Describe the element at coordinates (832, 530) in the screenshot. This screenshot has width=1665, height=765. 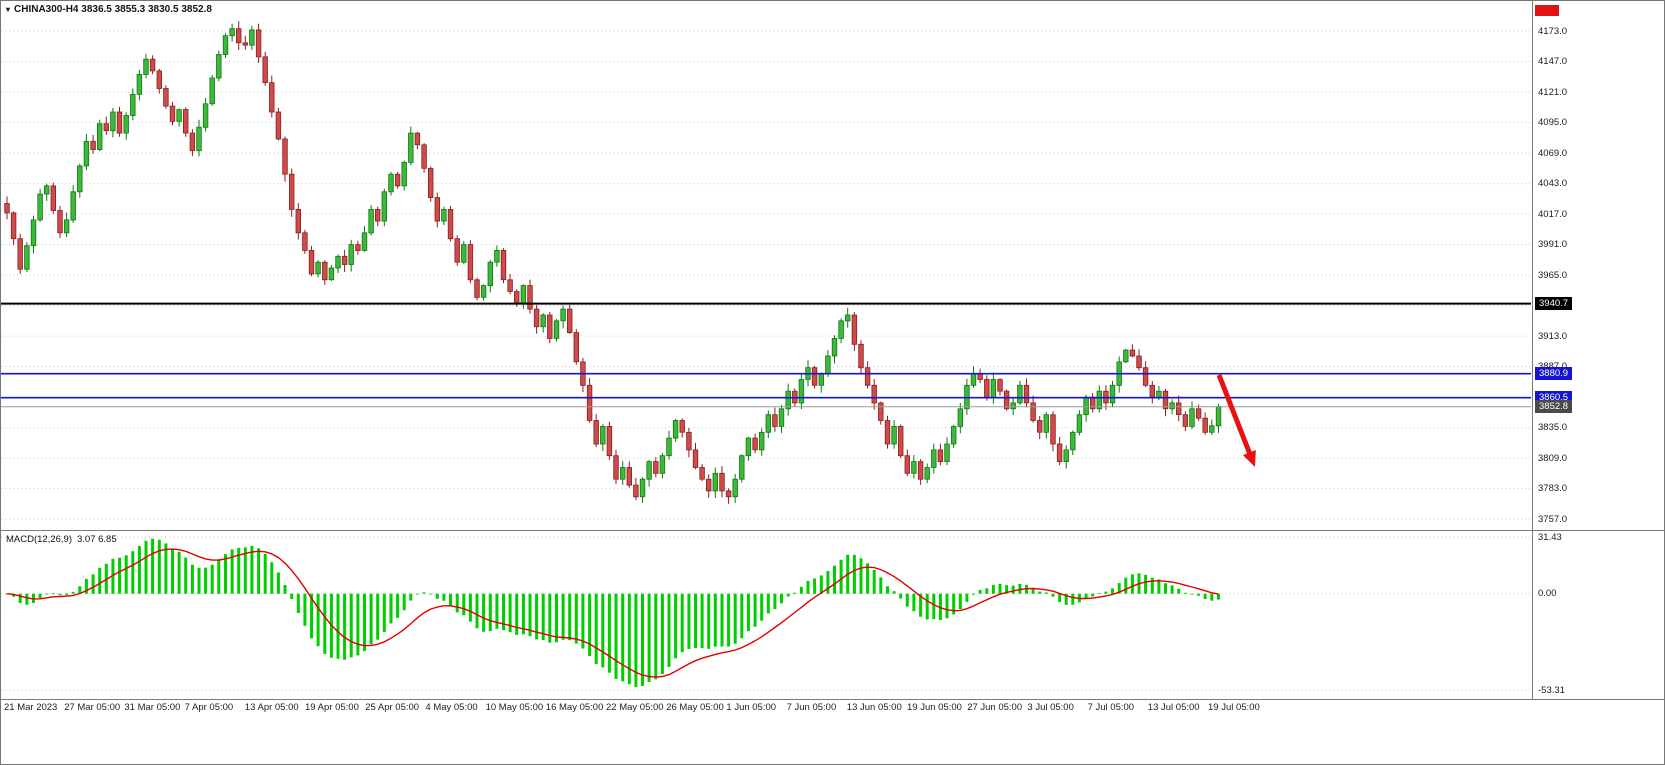
I see `panel-separator` at that location.